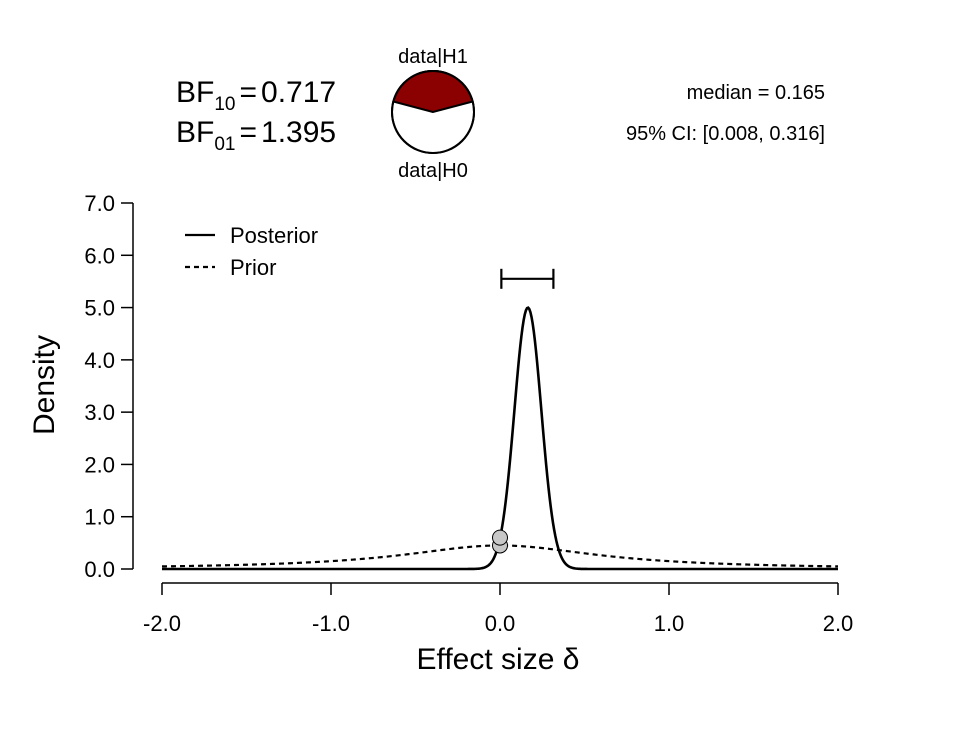 The height and width of the screenshot is (740, 975). Describe the element at coordinates (99, 517) in the screenshot. I see `y-tick-label: 1.0` at that location.